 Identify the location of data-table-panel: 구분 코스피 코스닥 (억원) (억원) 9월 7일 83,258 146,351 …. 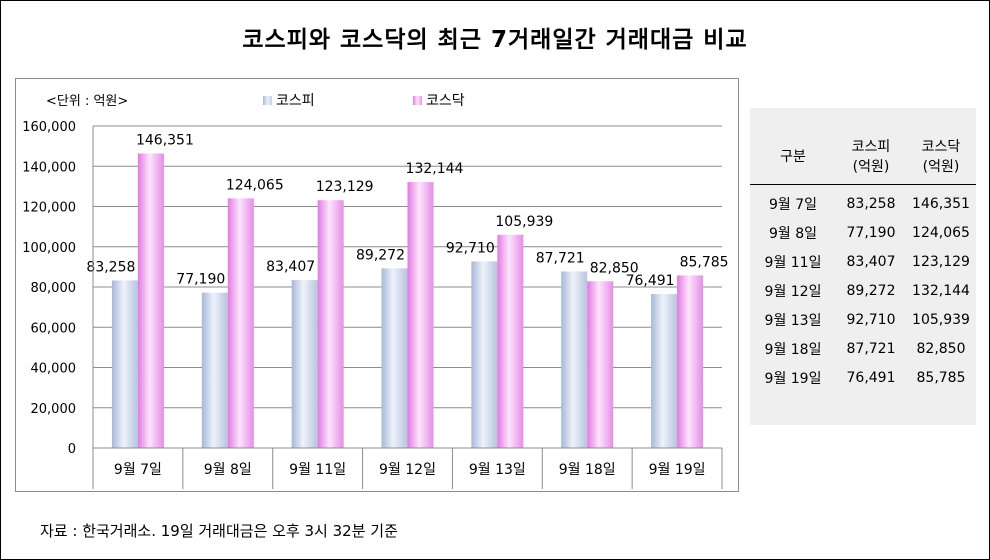
(863, 266).